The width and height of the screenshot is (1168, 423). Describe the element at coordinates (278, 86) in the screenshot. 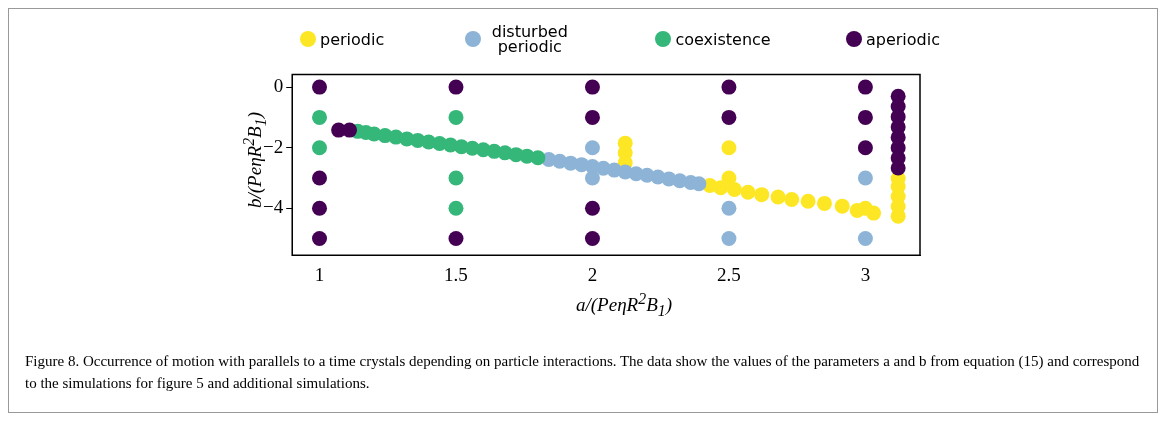

I see `y-tick-label: 0` at that location.